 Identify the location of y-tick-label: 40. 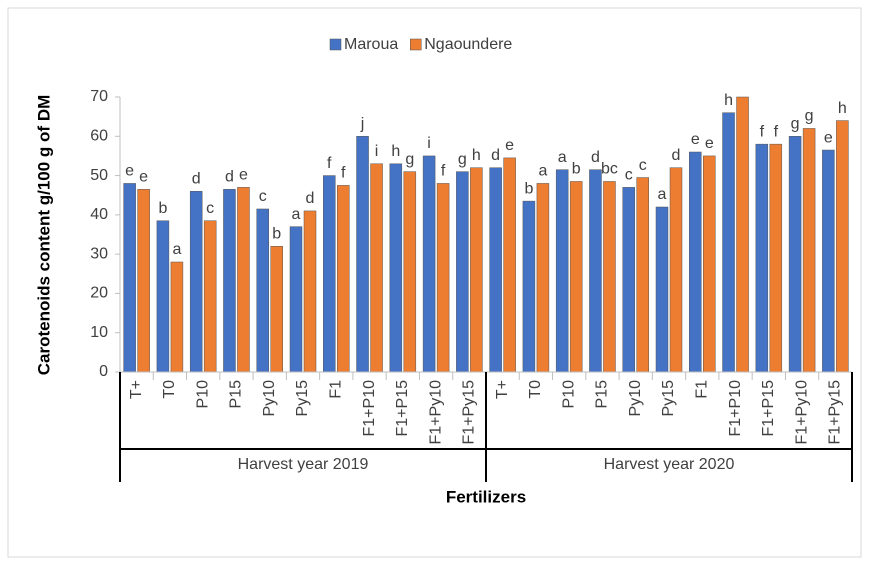
(99, 214).